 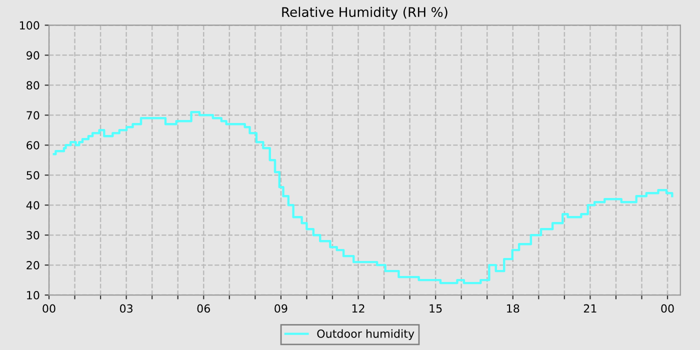 I want to click on x-tick-label: 06, so click(x=203, y=308).